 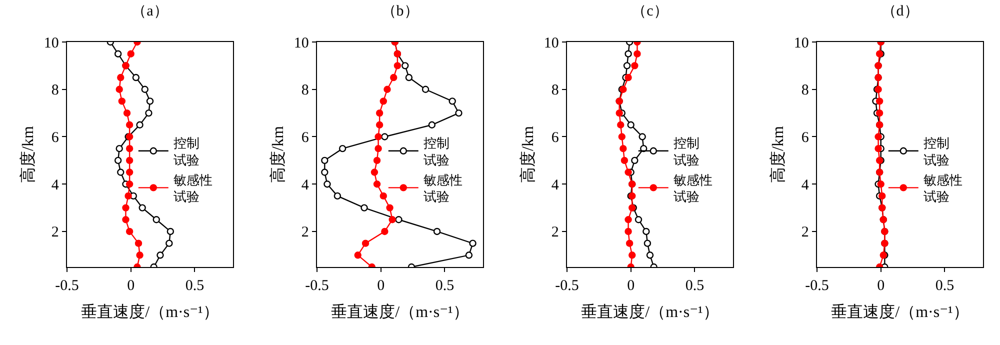 What do you see at coordinates (400, 12) in the screenshot?
I see `chart-title: （b）` at bounding box center [400, 12].